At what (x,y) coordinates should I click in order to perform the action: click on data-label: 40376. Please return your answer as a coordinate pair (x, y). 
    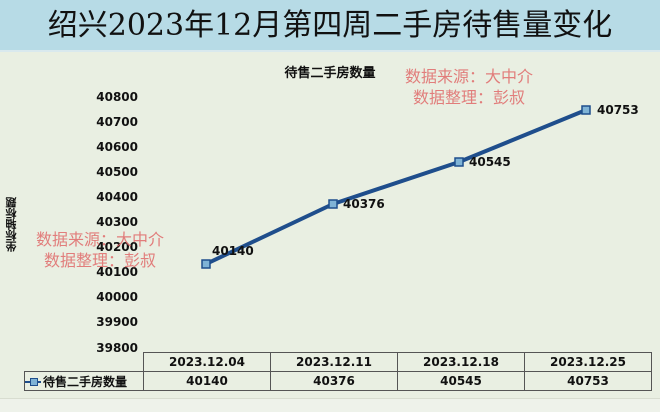
    Looking at the image, I should click on (364, 204).